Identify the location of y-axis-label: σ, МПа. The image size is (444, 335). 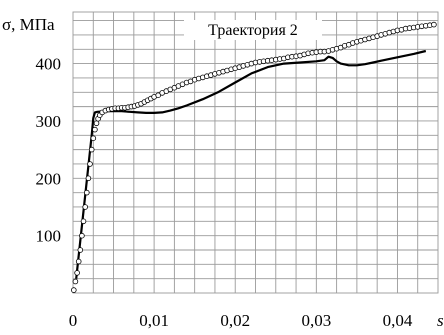
(28, 24).